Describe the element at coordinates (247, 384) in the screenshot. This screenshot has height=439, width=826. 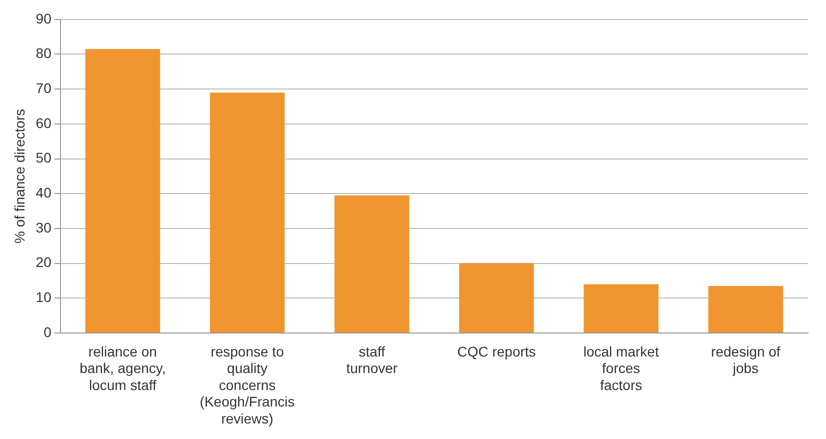
I see `x-tick-label: response to quality concerns (Keogh/Francis reviews)` at that location.